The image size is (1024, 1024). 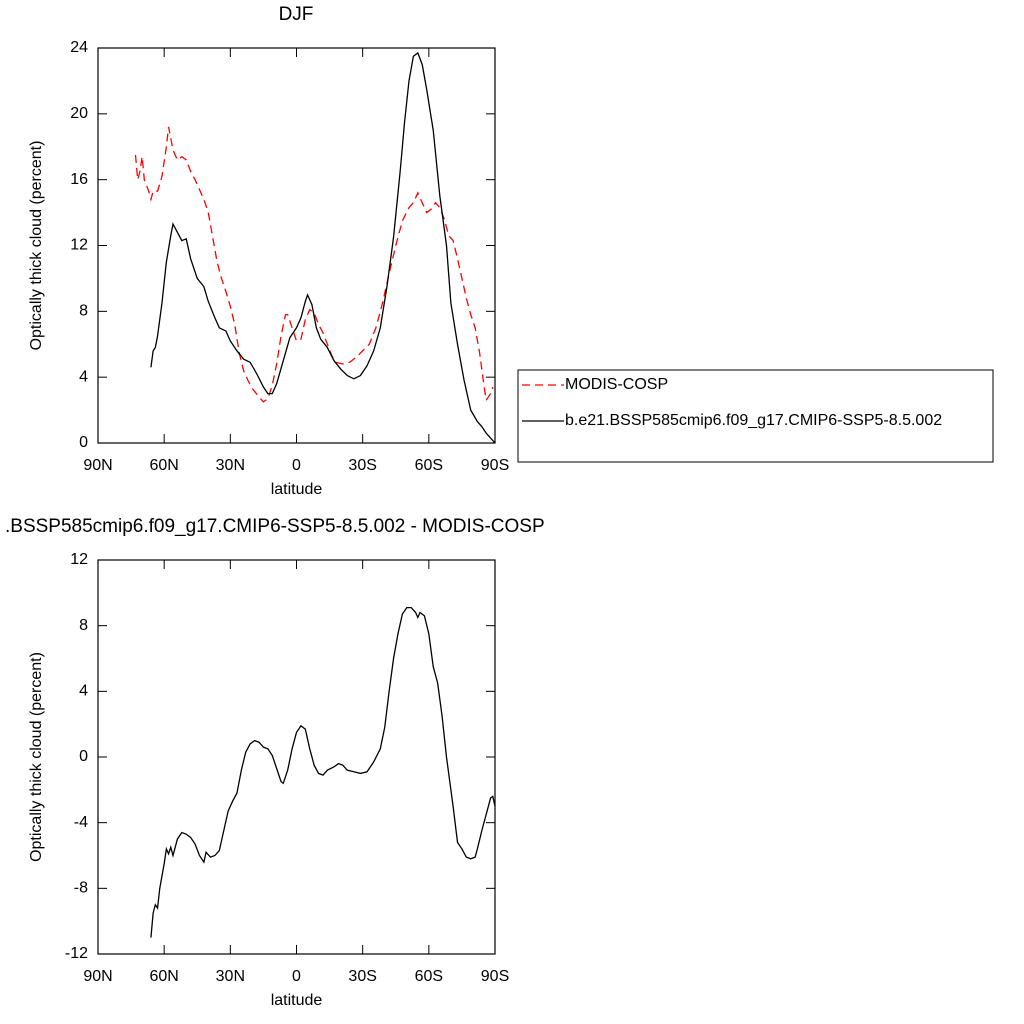 What do you see at coordinates (296, 14) in the screenshot?
I see `chart-title: DJF` at bounding box center [296, 14].